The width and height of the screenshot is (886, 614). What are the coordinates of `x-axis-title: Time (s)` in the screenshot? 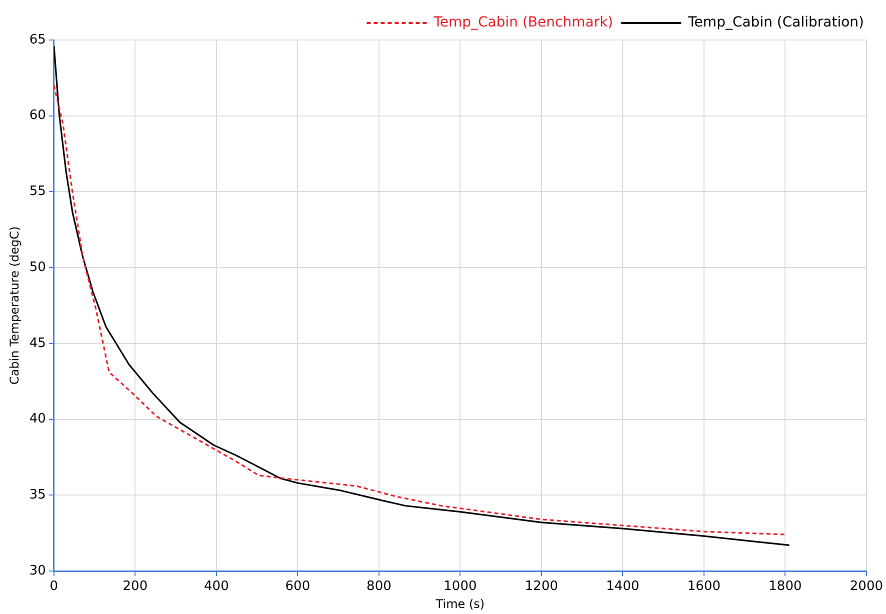 It's located at (459, 603).